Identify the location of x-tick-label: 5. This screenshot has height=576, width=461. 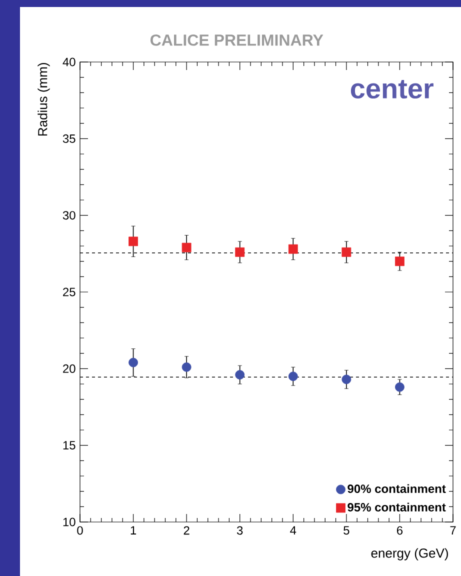
(347, 530).